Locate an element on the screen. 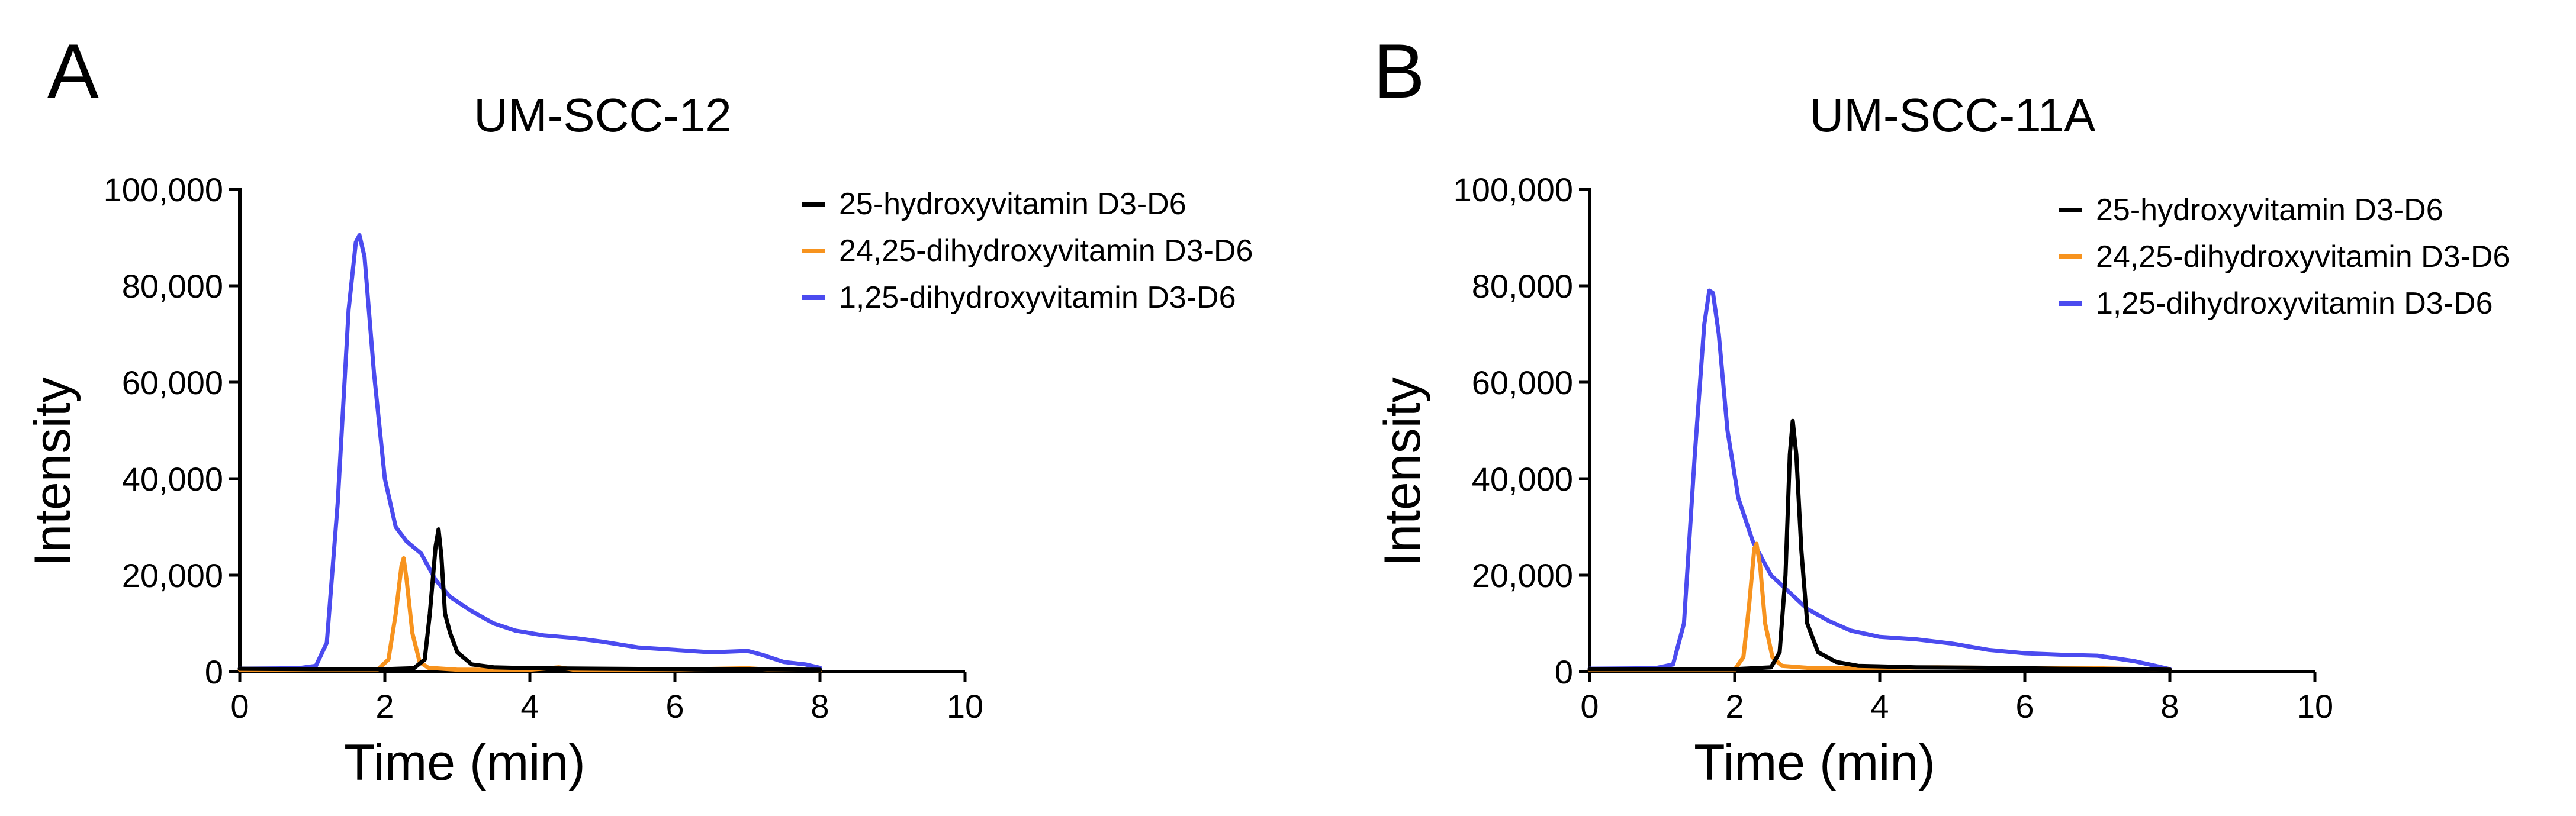  chart-title: UM-SCC-12 is located at coordinates (603, 115).